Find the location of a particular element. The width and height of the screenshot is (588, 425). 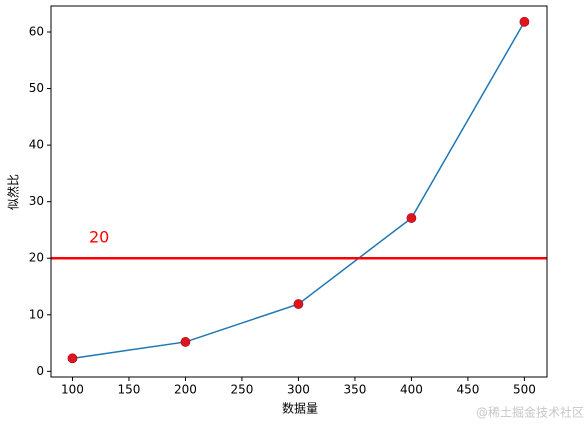

threshold-label: 20 is located at coordinates (99, 237).